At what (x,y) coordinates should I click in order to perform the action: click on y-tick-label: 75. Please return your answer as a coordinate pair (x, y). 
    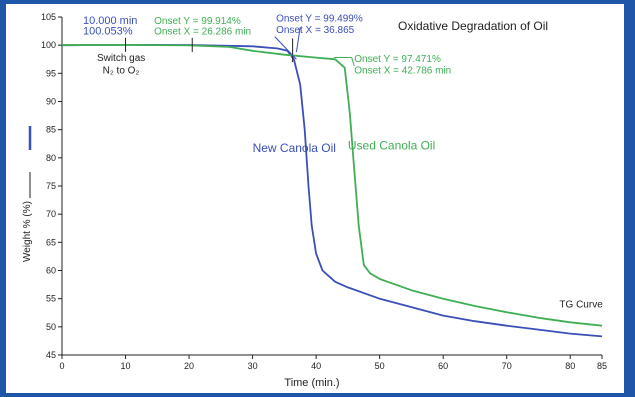
    Looking at the image, I should click on (51, 186).